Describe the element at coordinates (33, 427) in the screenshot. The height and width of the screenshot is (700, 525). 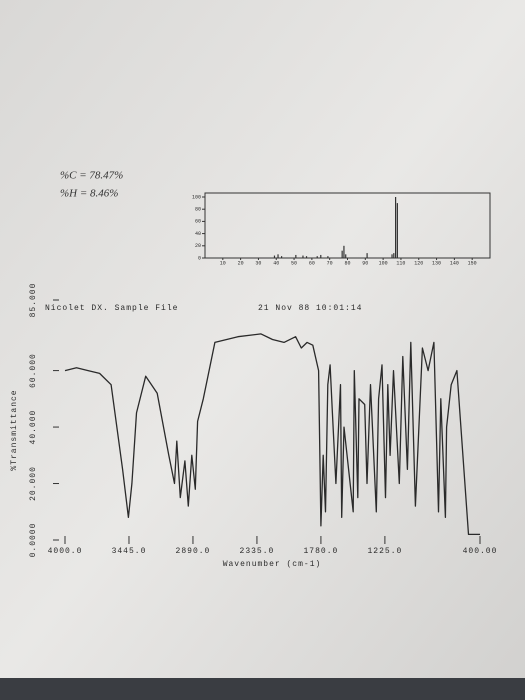
I see `y-tick-label: 40.000` at that location.